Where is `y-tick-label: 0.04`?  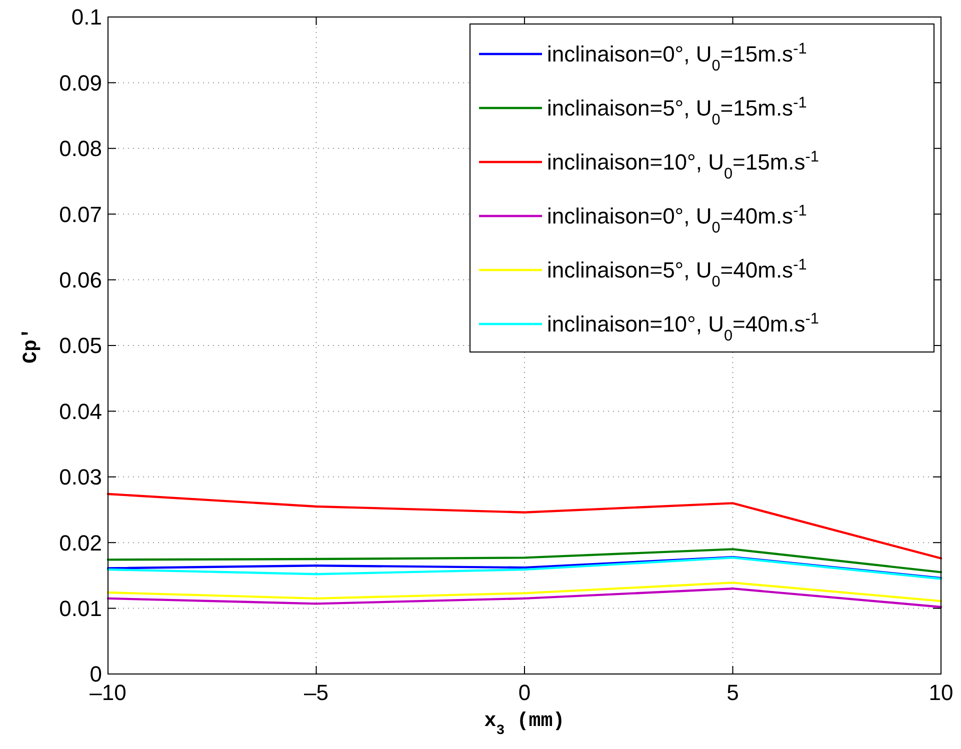
y-tick-label: 0.04 is located at coordinates (80, 411).